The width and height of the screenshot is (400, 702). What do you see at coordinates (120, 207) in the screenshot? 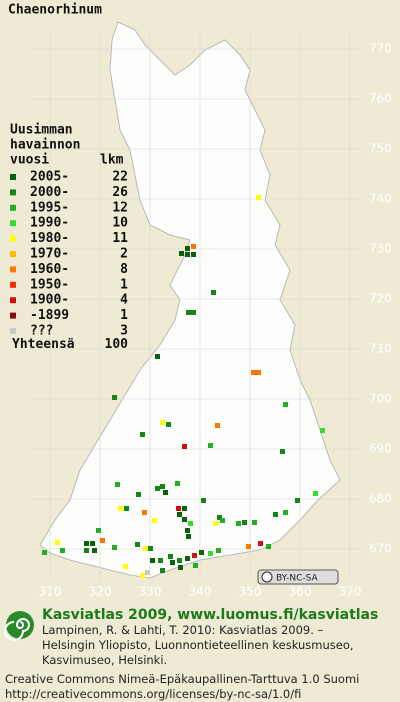
I see `legend-count: 12` at bounding box center [120, 207].